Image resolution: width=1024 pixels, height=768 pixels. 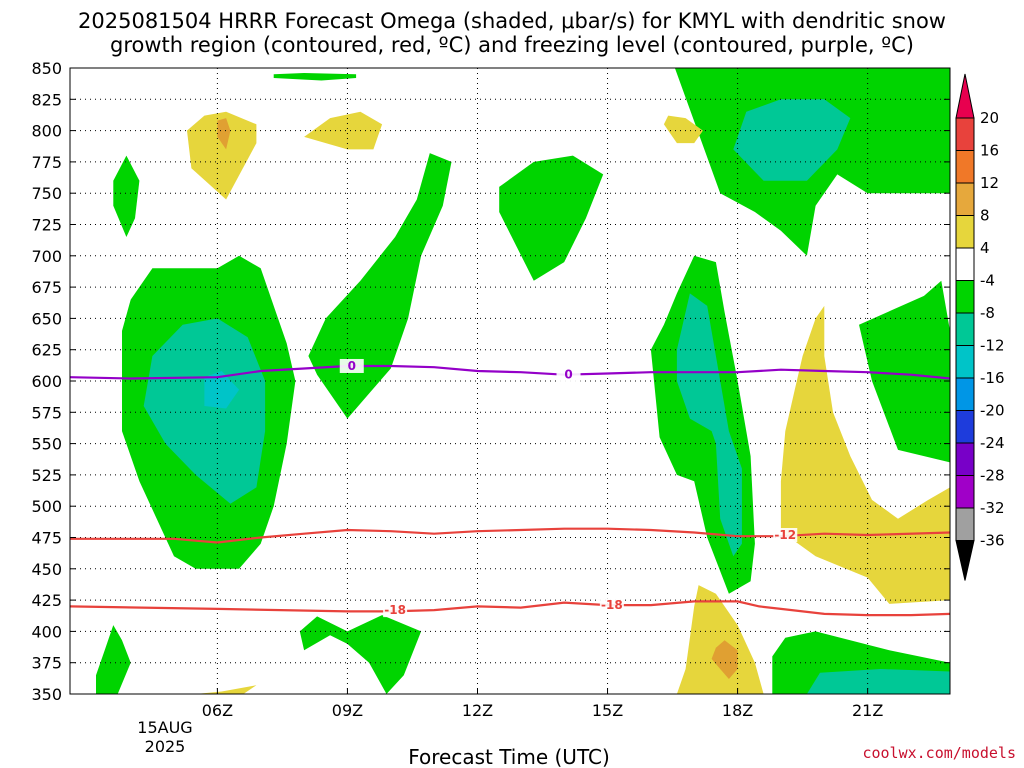 I want to click on y-tick-label: 400, so click(x=46, y=631).